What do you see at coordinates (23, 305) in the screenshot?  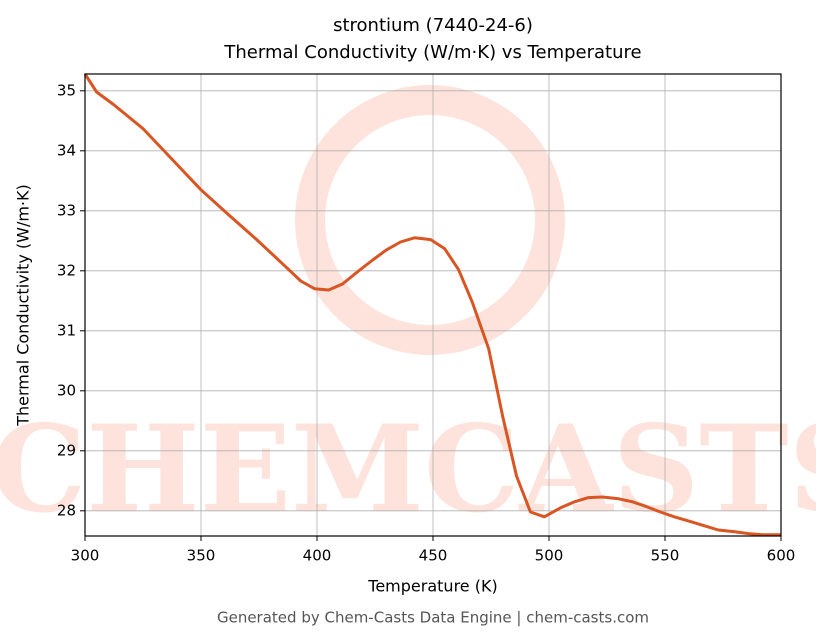 I see `y-axis-label: Thermal Conductivity (W/m·K)` at bounding box center [23, 305].